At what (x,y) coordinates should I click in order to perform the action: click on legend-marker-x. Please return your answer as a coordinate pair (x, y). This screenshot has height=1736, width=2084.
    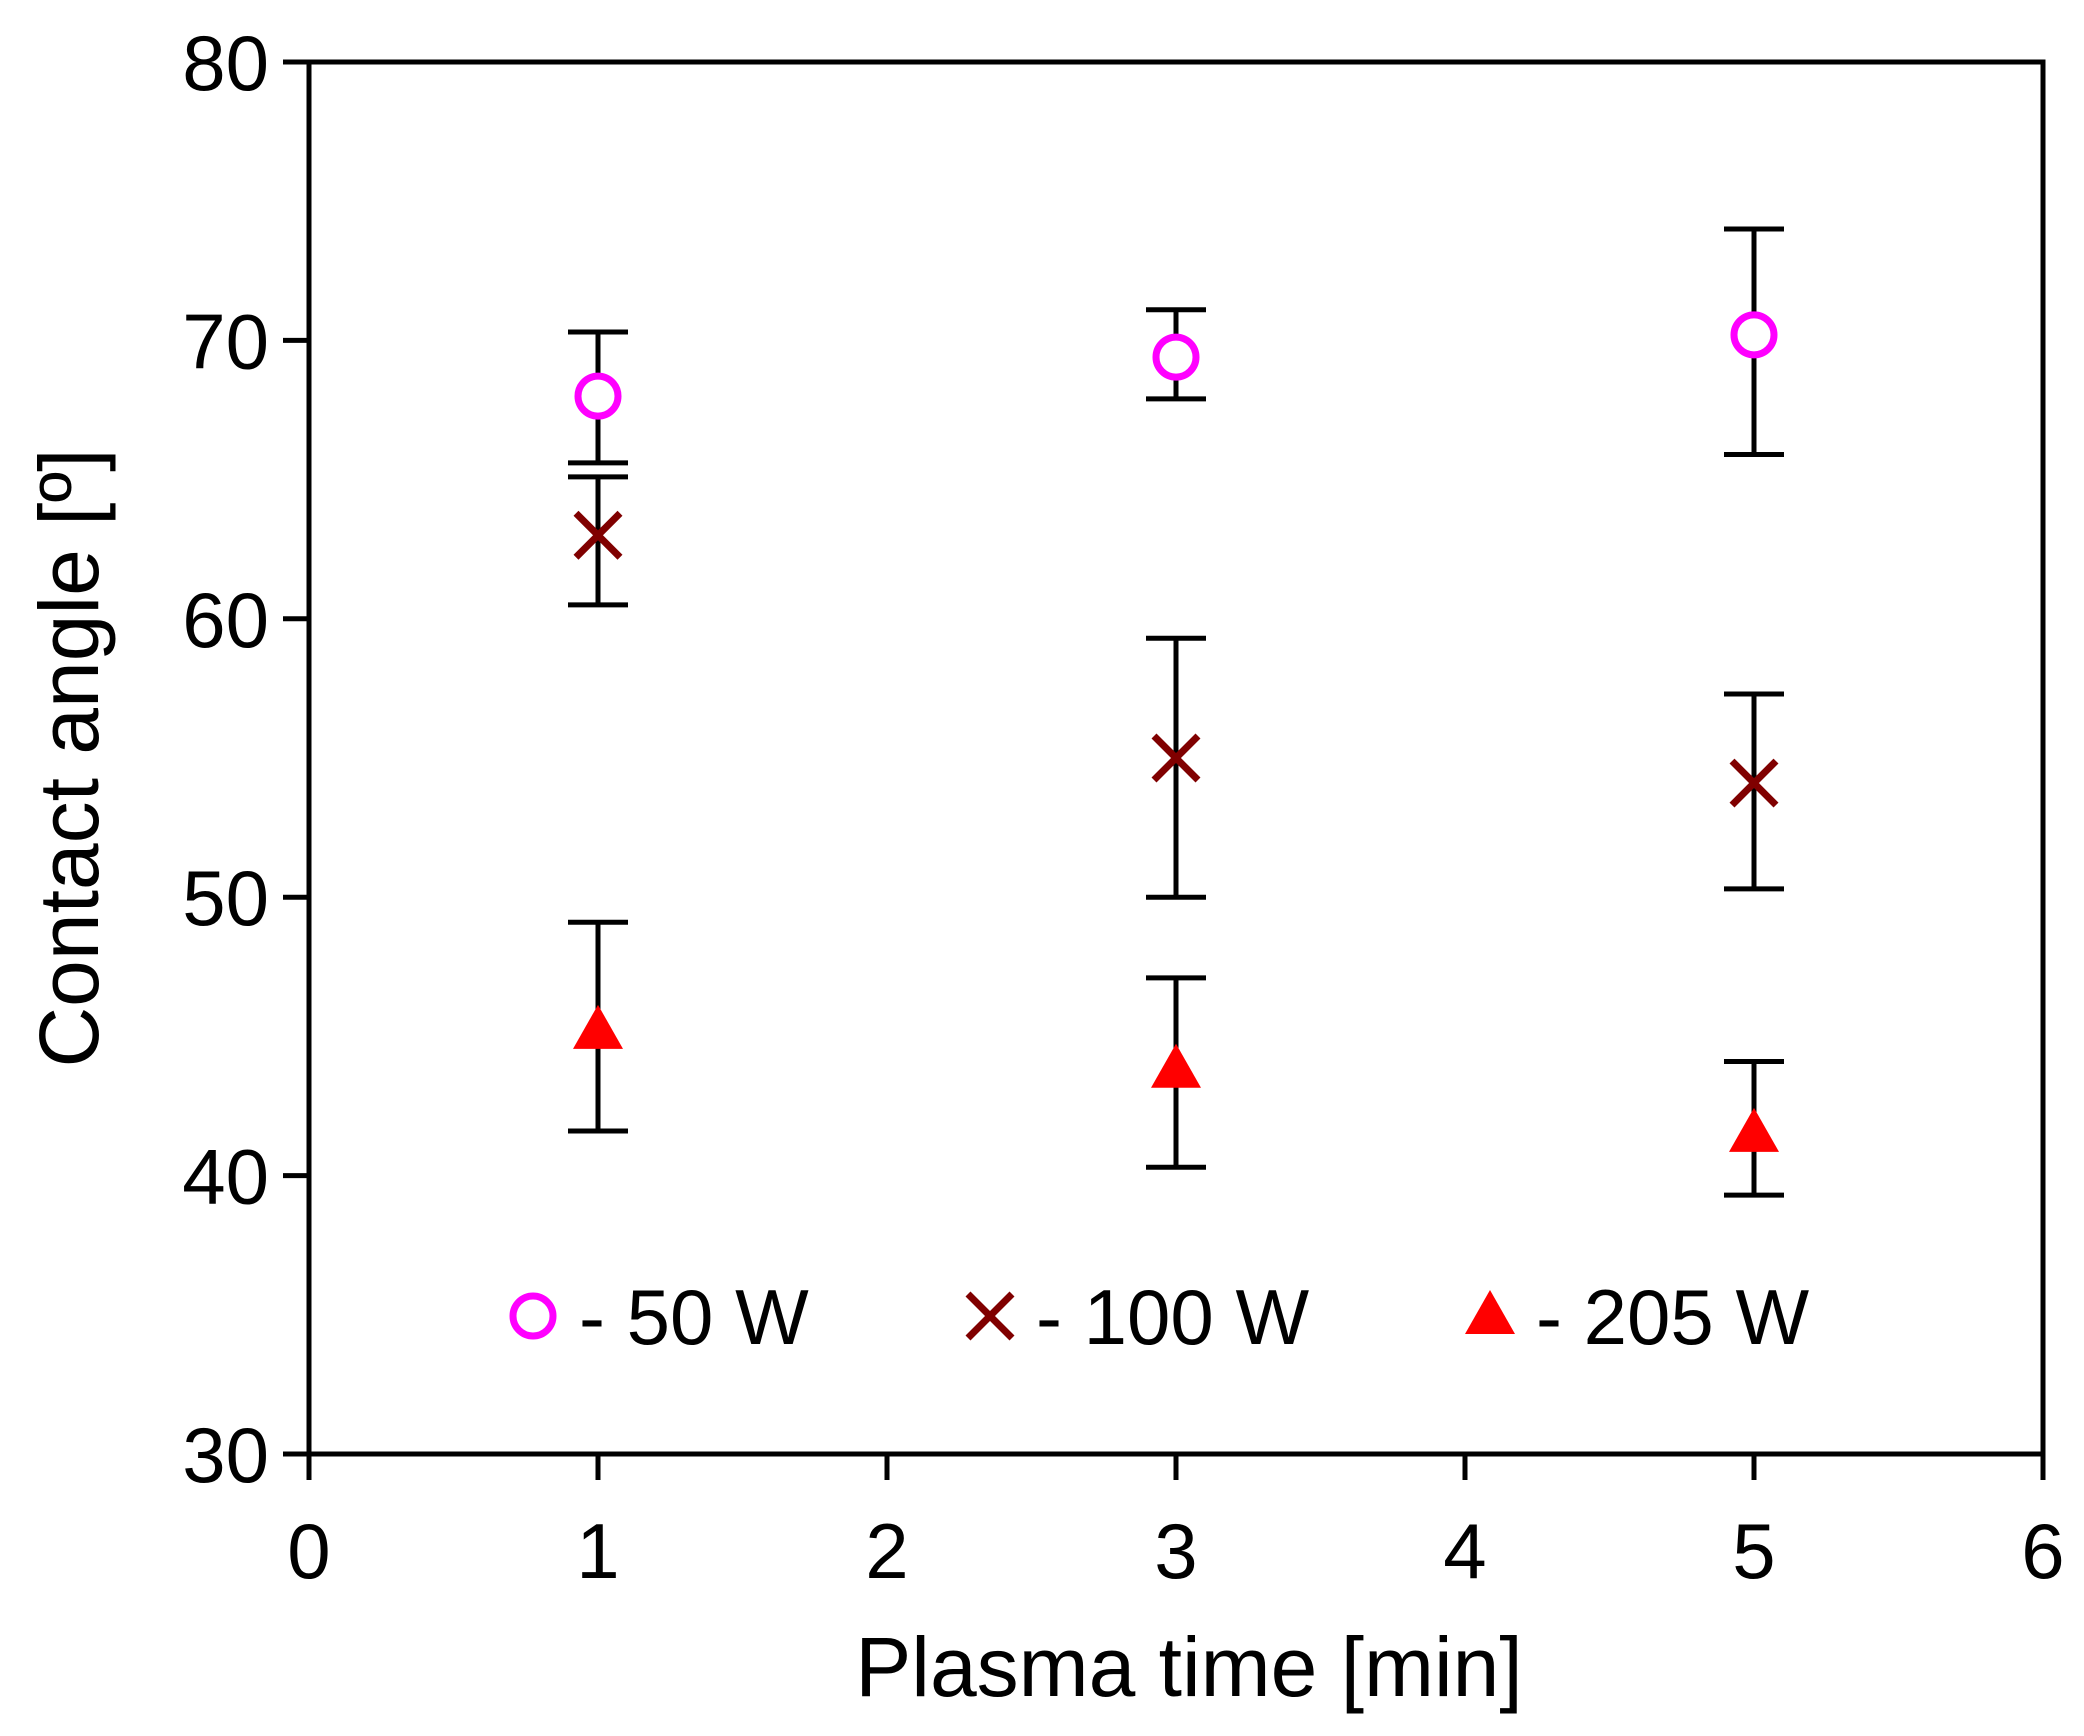
    Looking at the image, I should click on (990, 1316).